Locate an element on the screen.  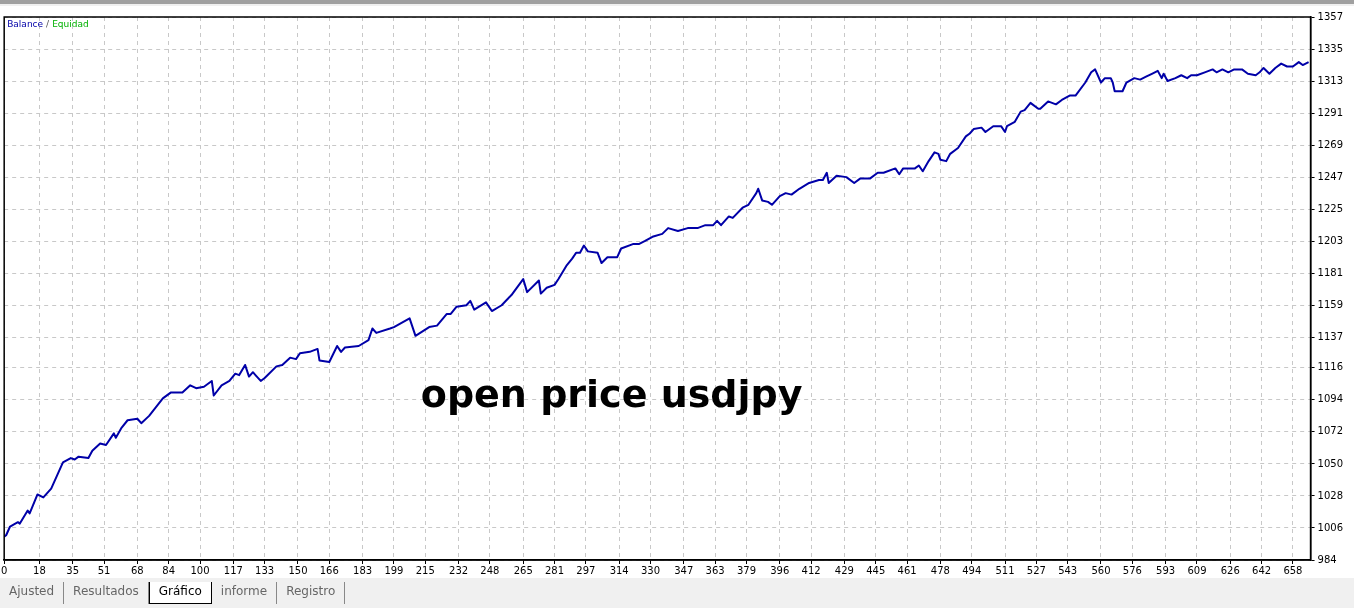
x-tick-label: 511 is located at coordinates (1005, 570).